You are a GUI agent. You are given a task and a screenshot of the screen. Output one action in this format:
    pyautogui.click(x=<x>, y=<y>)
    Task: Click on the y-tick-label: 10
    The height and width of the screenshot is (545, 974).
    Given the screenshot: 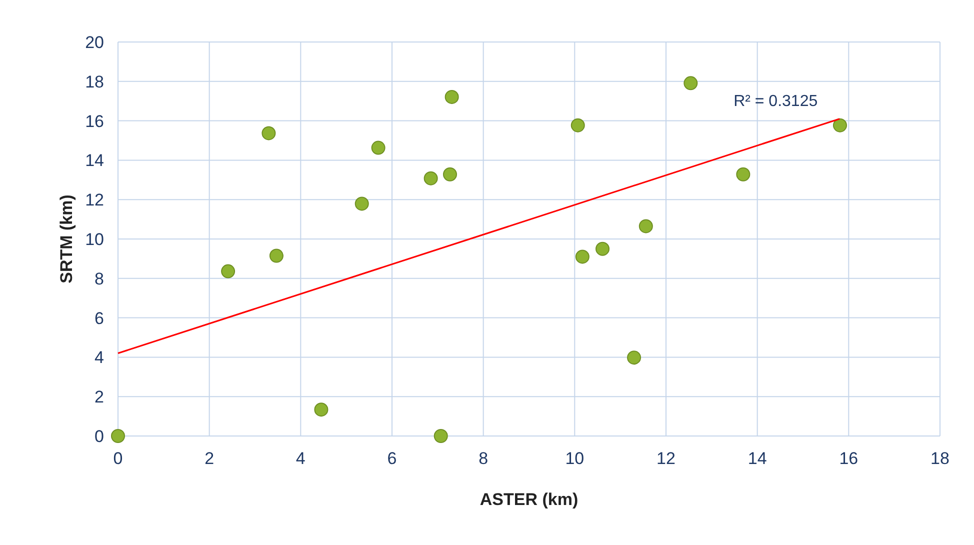 What is the action you would take?
    pyautogui.click(x=94, y=239)
    